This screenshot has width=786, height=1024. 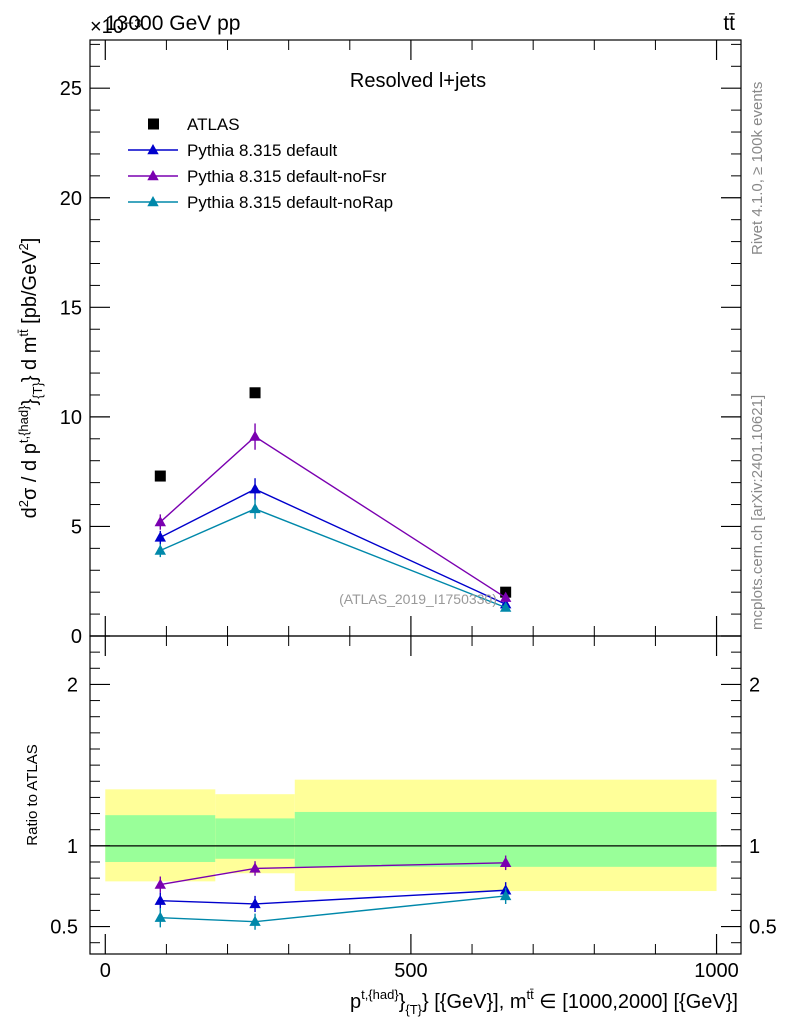 What do you see at coordinates (474, 1002) in the screenshot?
I see `x-label-part: } [{GeV}], m` at bounding box center [474, 1002].